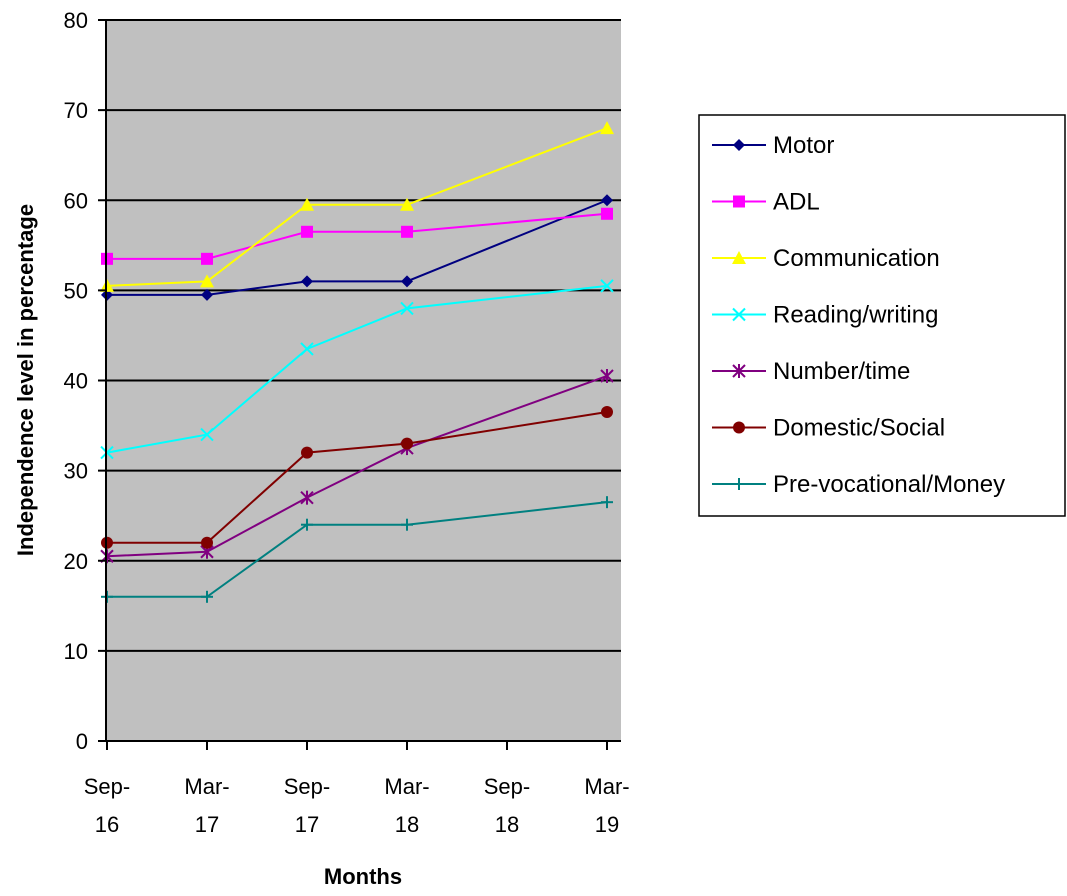 This screenshot has height=896, width=1067. Describe the element at coordinates (859, 428) in the screenshot. I see `legend-label: Domestic/Social` at that location.